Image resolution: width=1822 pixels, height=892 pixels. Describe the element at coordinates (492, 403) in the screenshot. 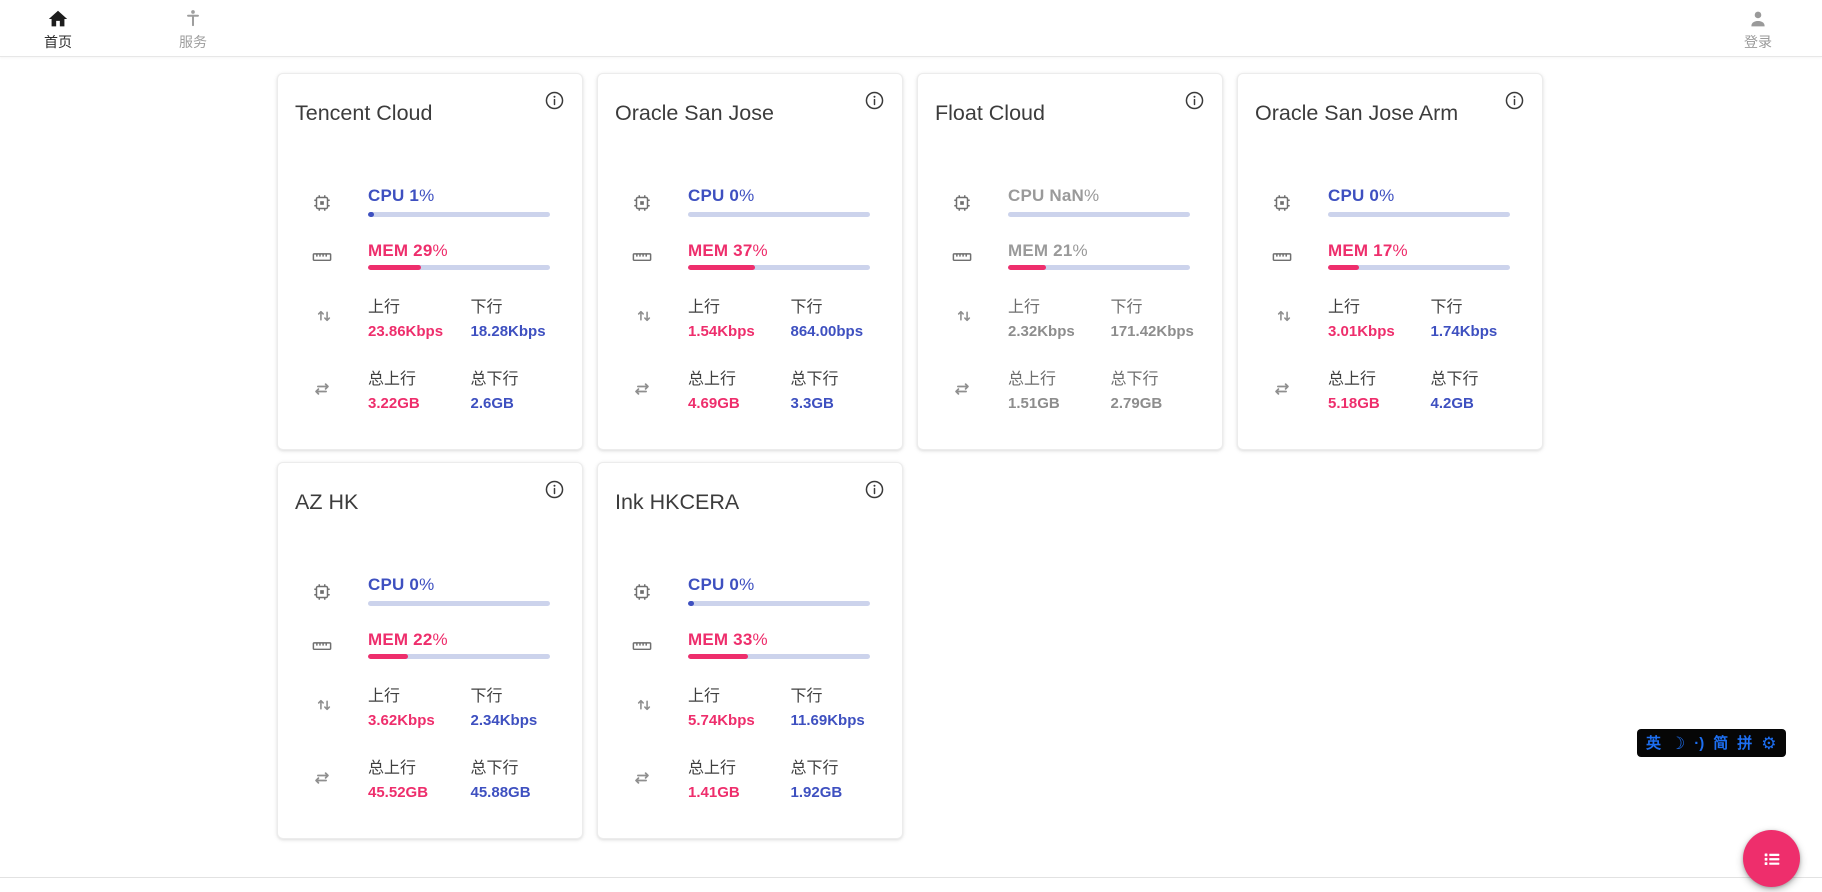

I see `total-download-value: 2.6GB` at that location.